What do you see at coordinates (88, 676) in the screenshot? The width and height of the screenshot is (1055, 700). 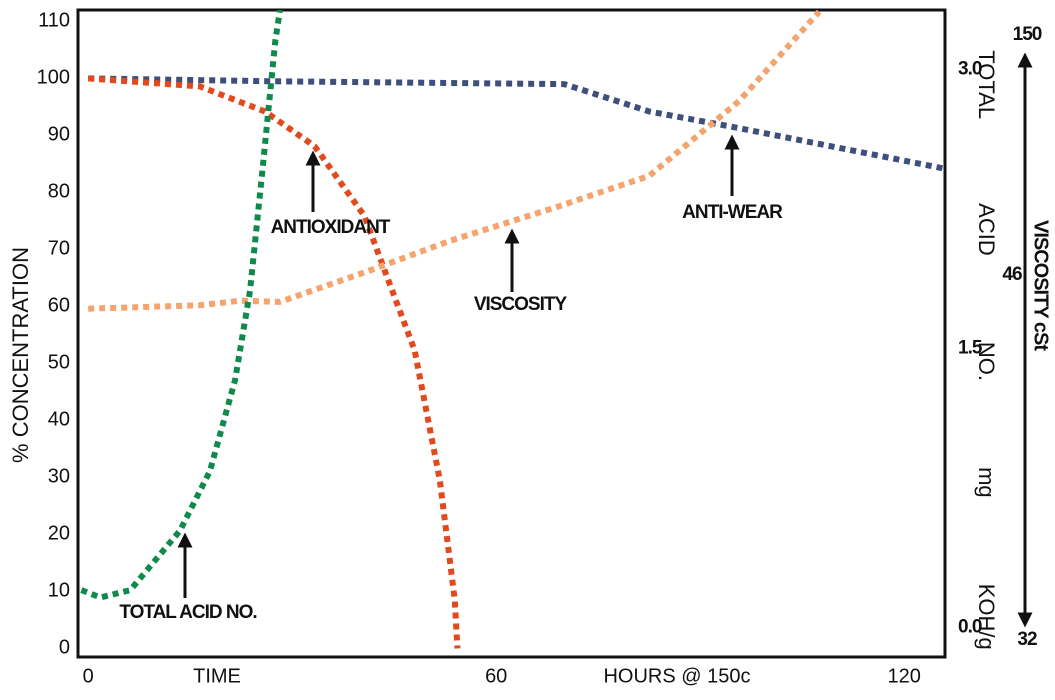 I see `x-tick-label: 0` at bounding box center [88, 676].